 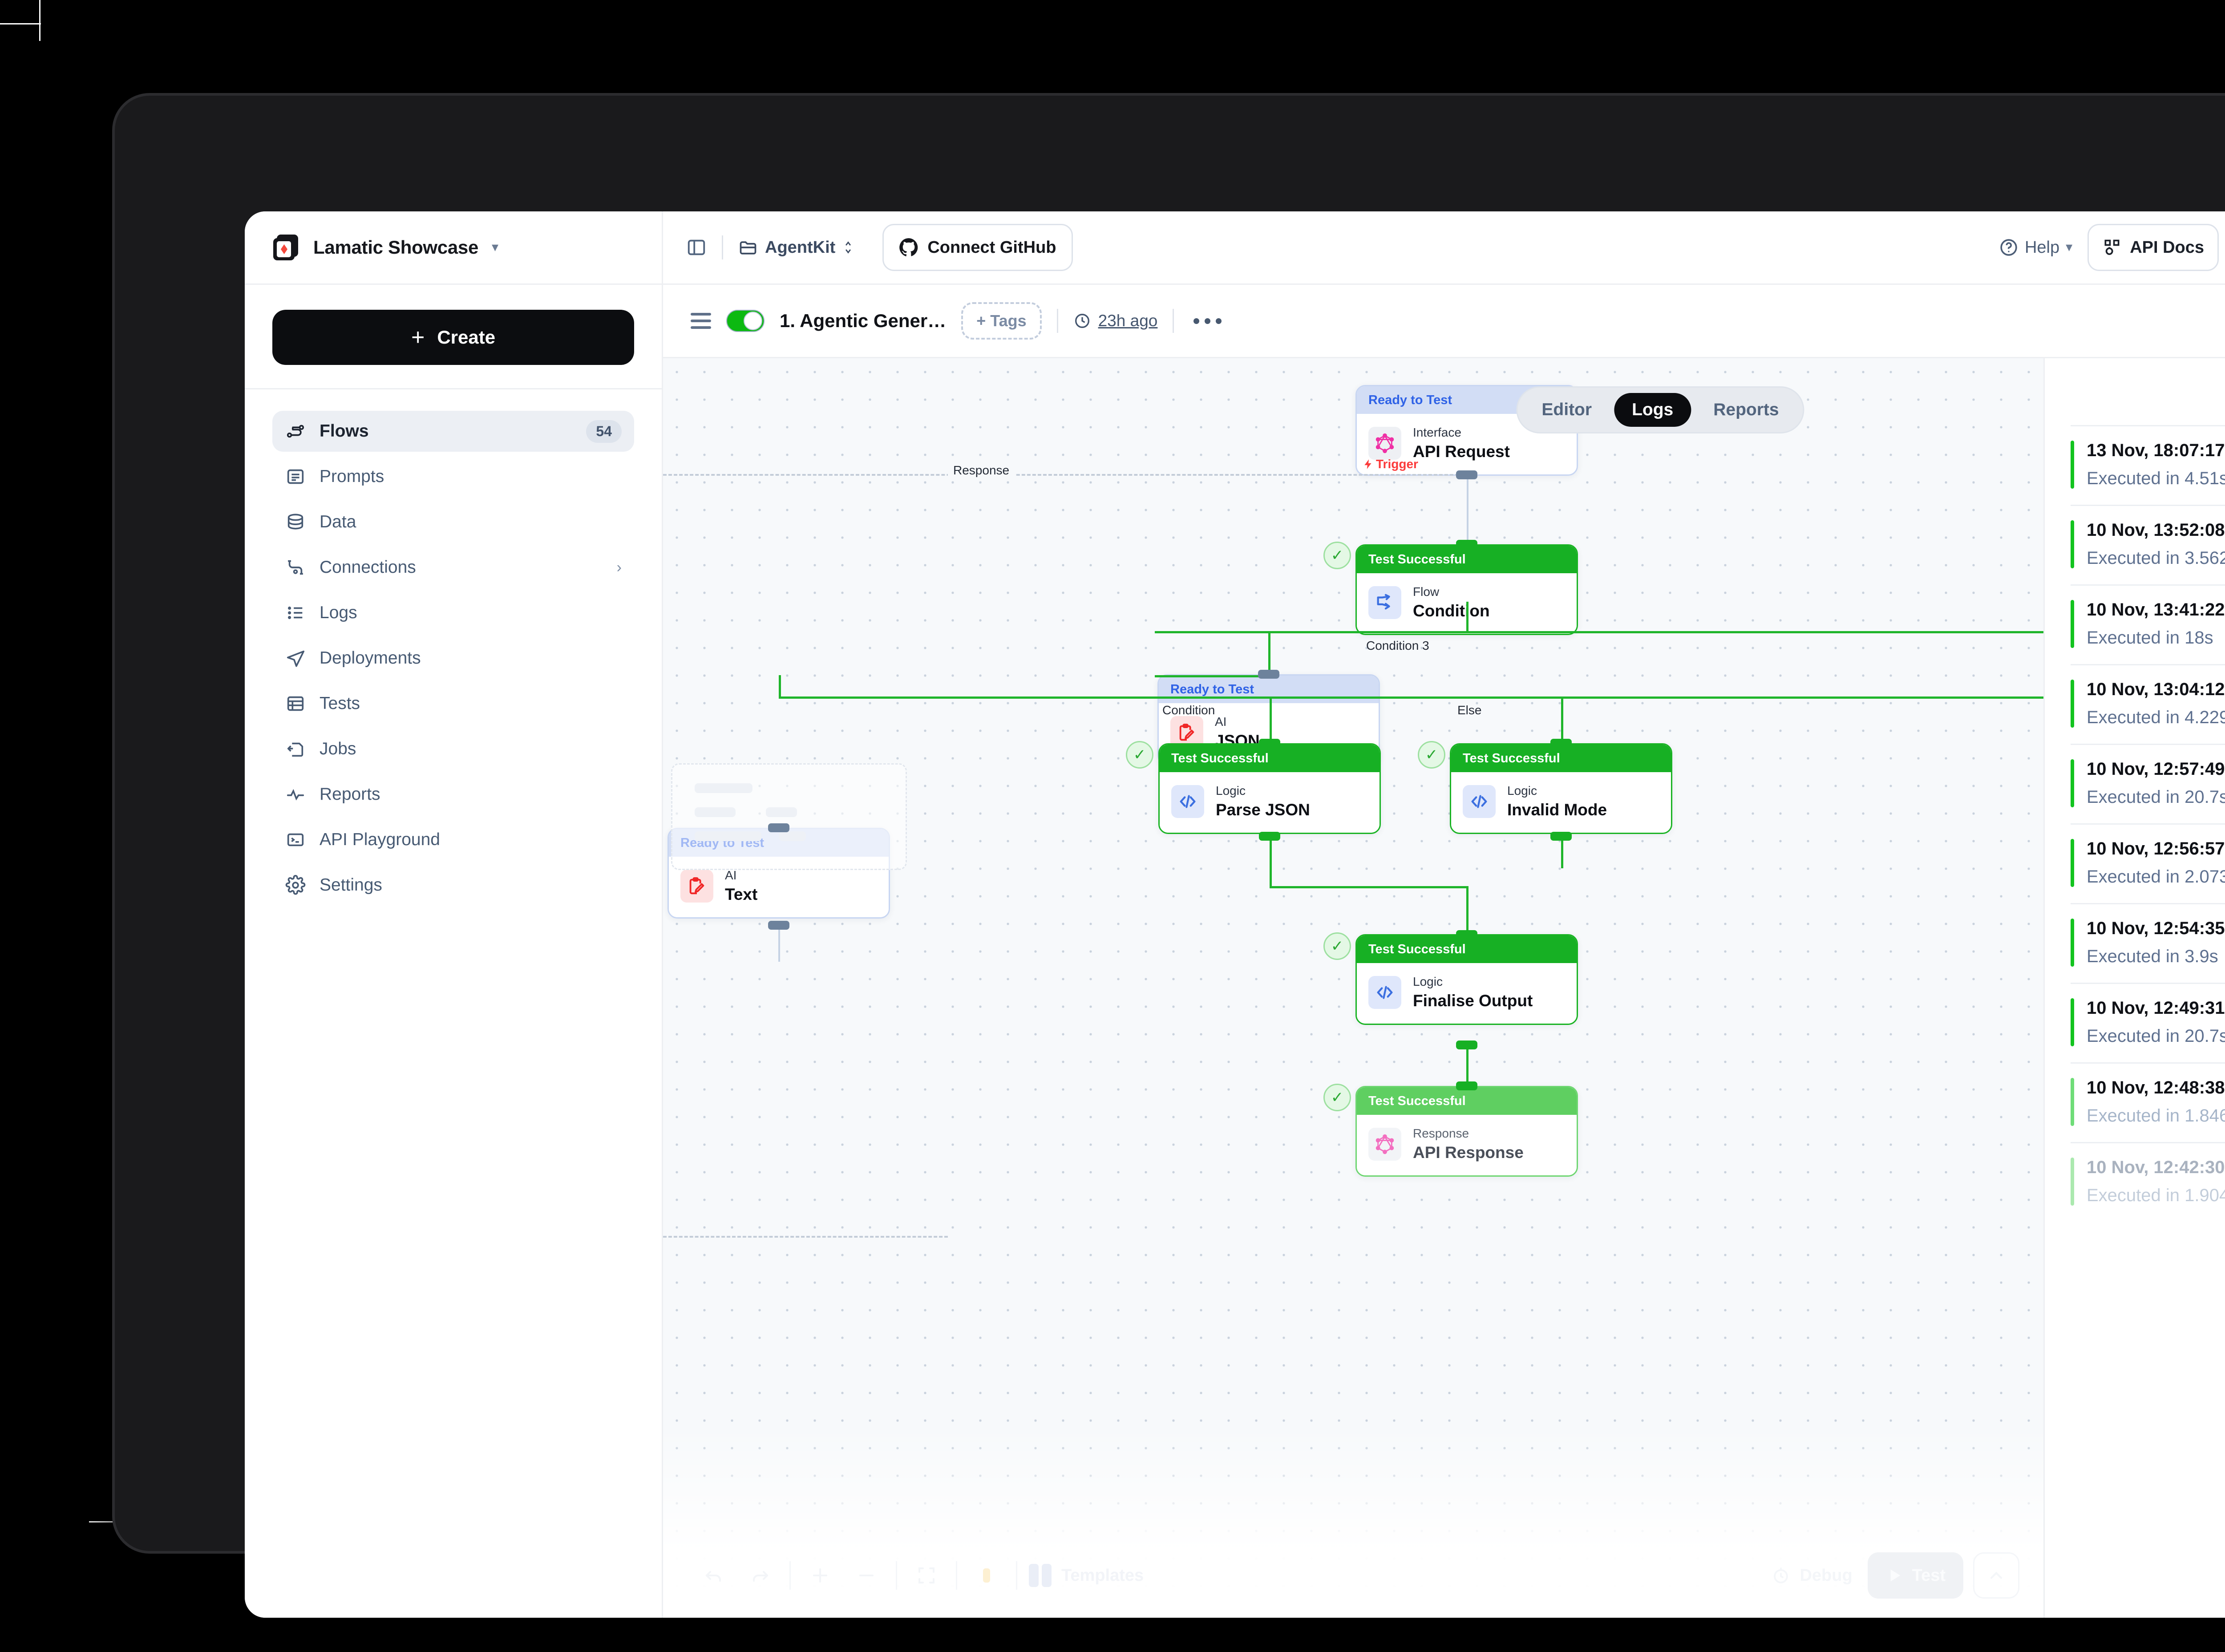 I want to click on log-list-item: 10 Nov, 13:52:08 Executed in 3.562s, so click(x=2148, y=544).